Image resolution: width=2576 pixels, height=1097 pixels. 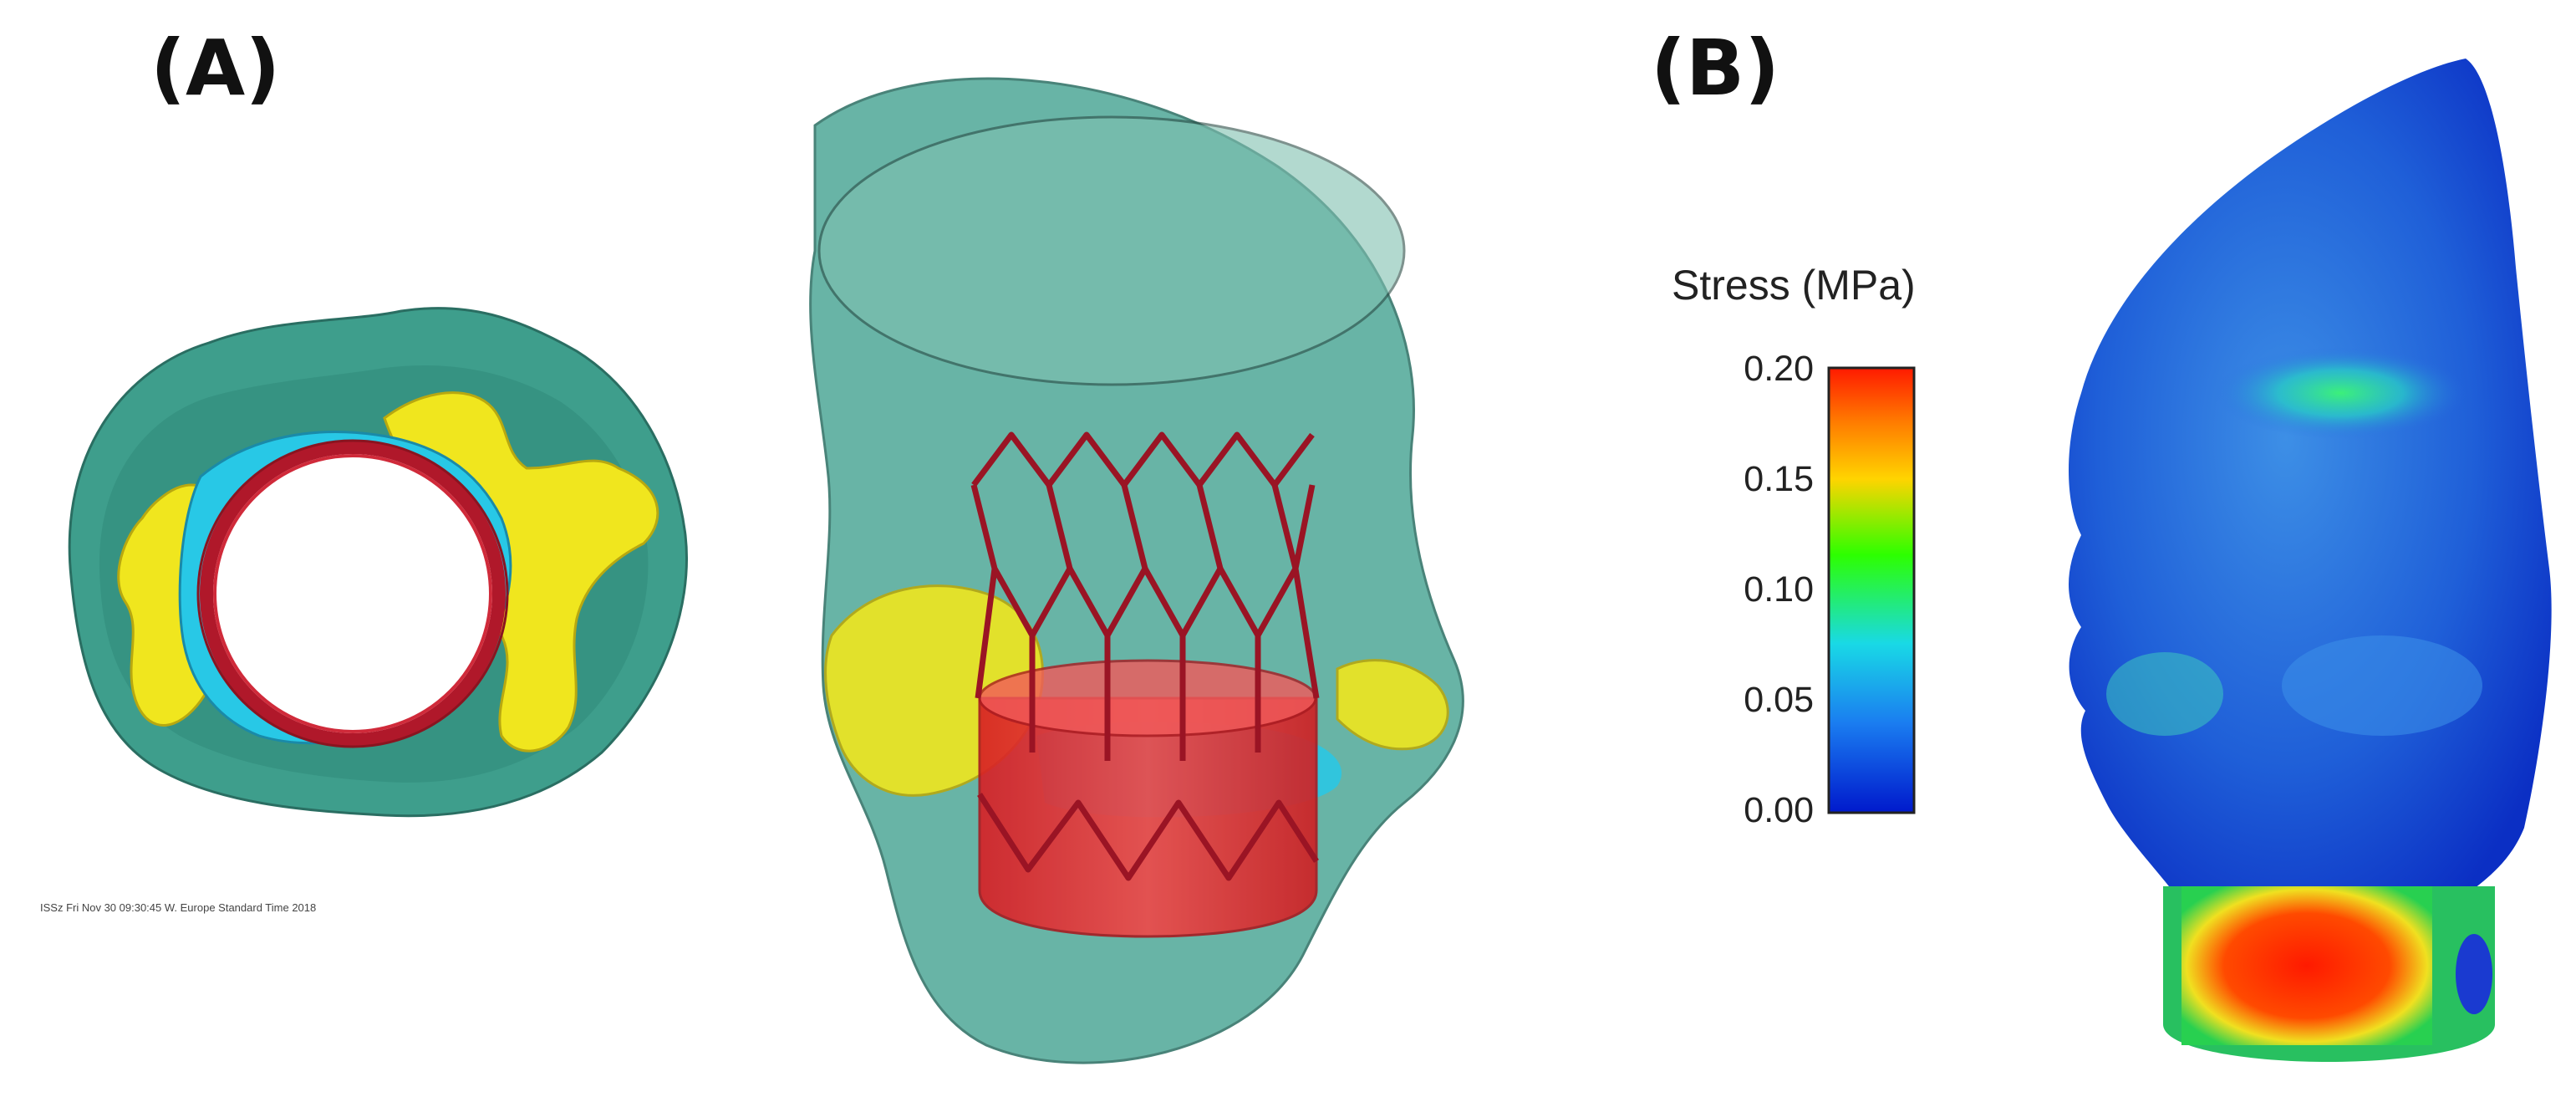 What do you see at coordinates (1111, 251) in the screenshot?
I see `aortic-top-opening` at bounding box center [1111, 251].